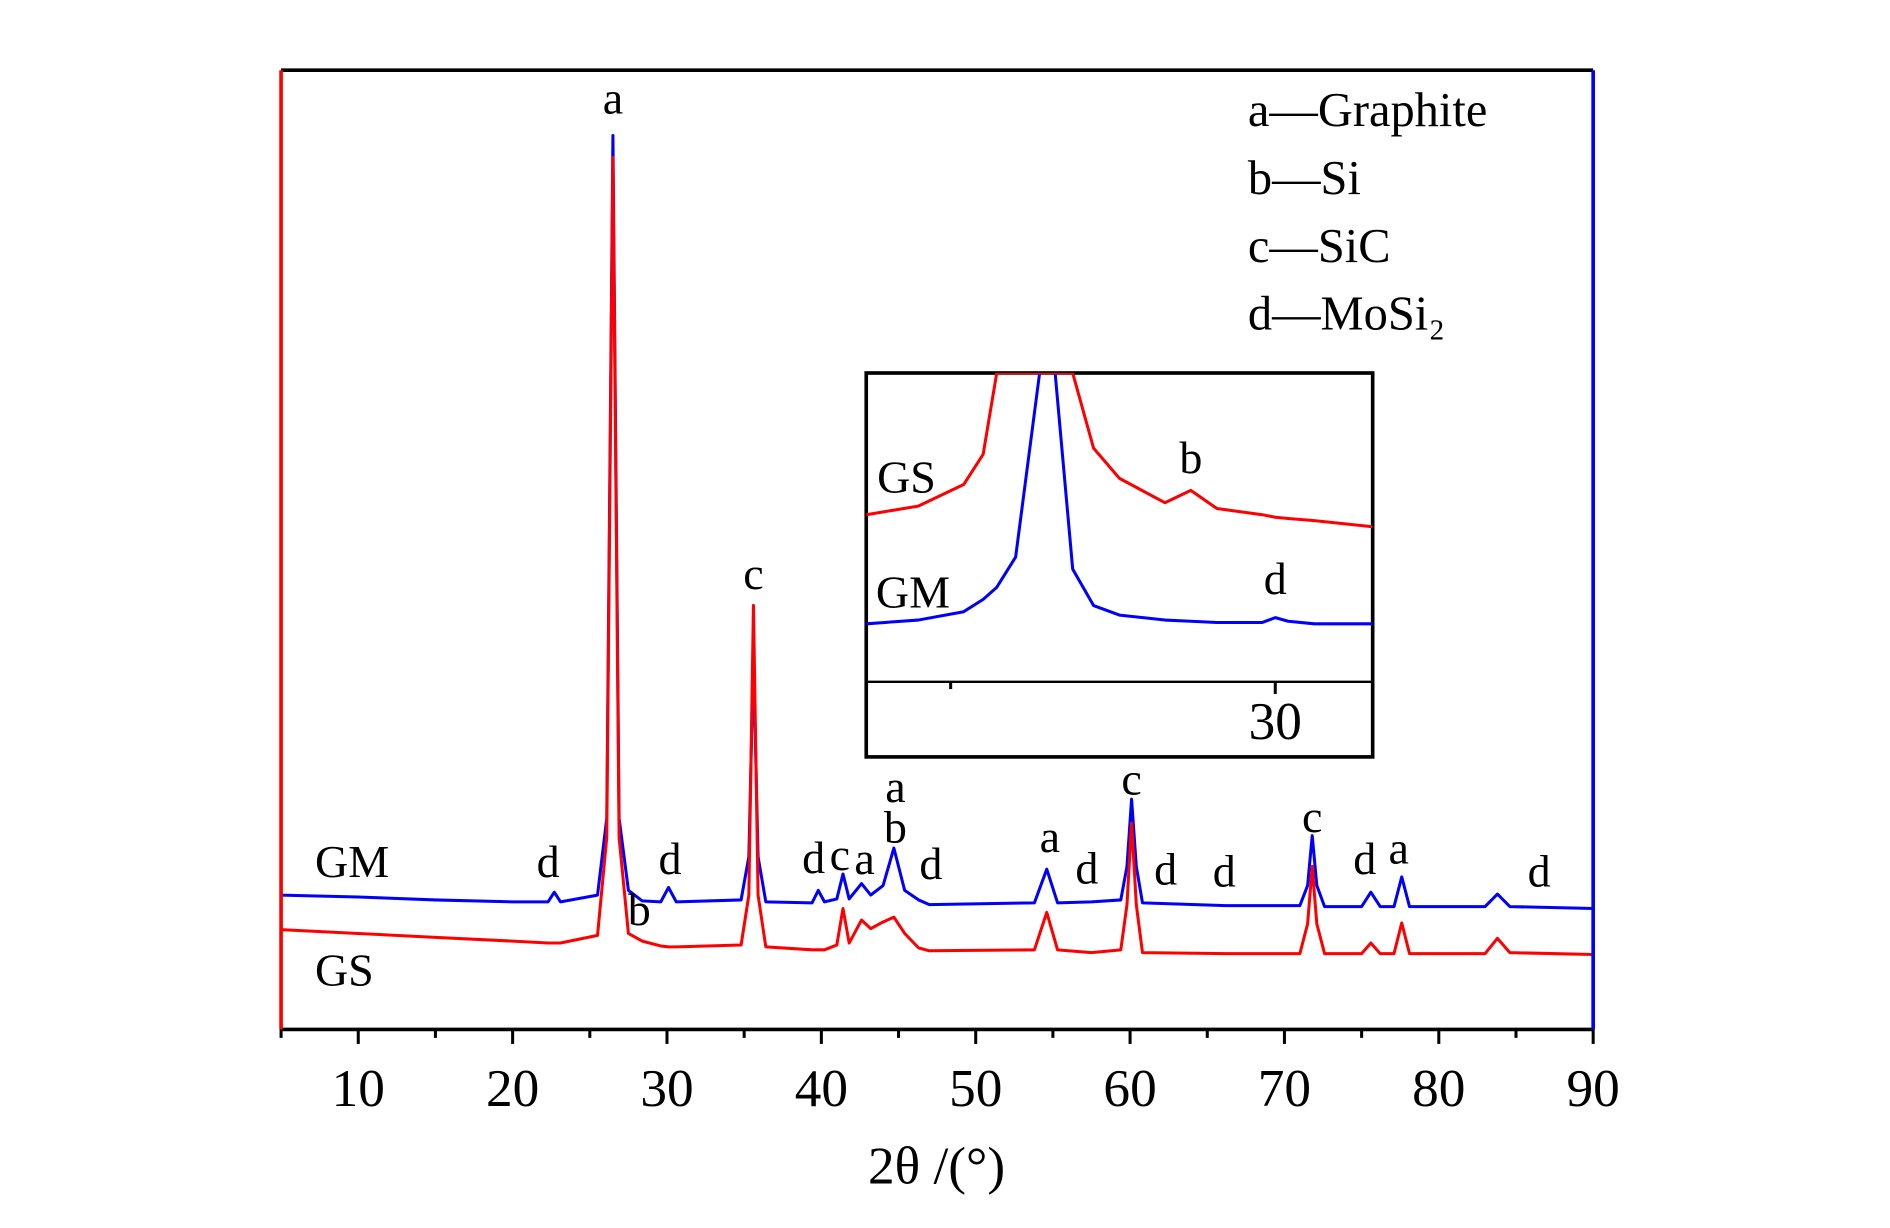  I want to click on key-entry: a—Graphite, so click(1367, 110).